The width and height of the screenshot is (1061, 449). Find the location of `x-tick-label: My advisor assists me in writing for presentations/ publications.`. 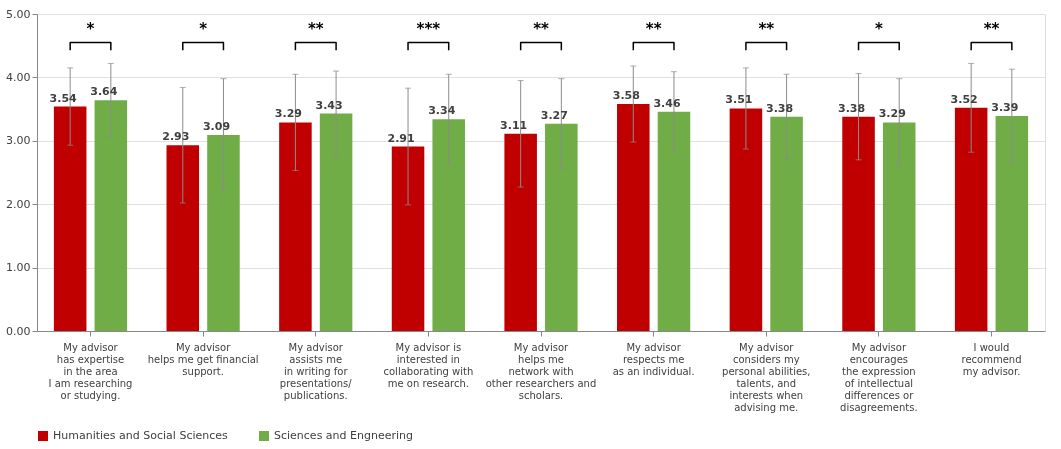

x-tick-label: My advisor assists me in writing for presentations/ publications. is located at coordinates (316, 371).